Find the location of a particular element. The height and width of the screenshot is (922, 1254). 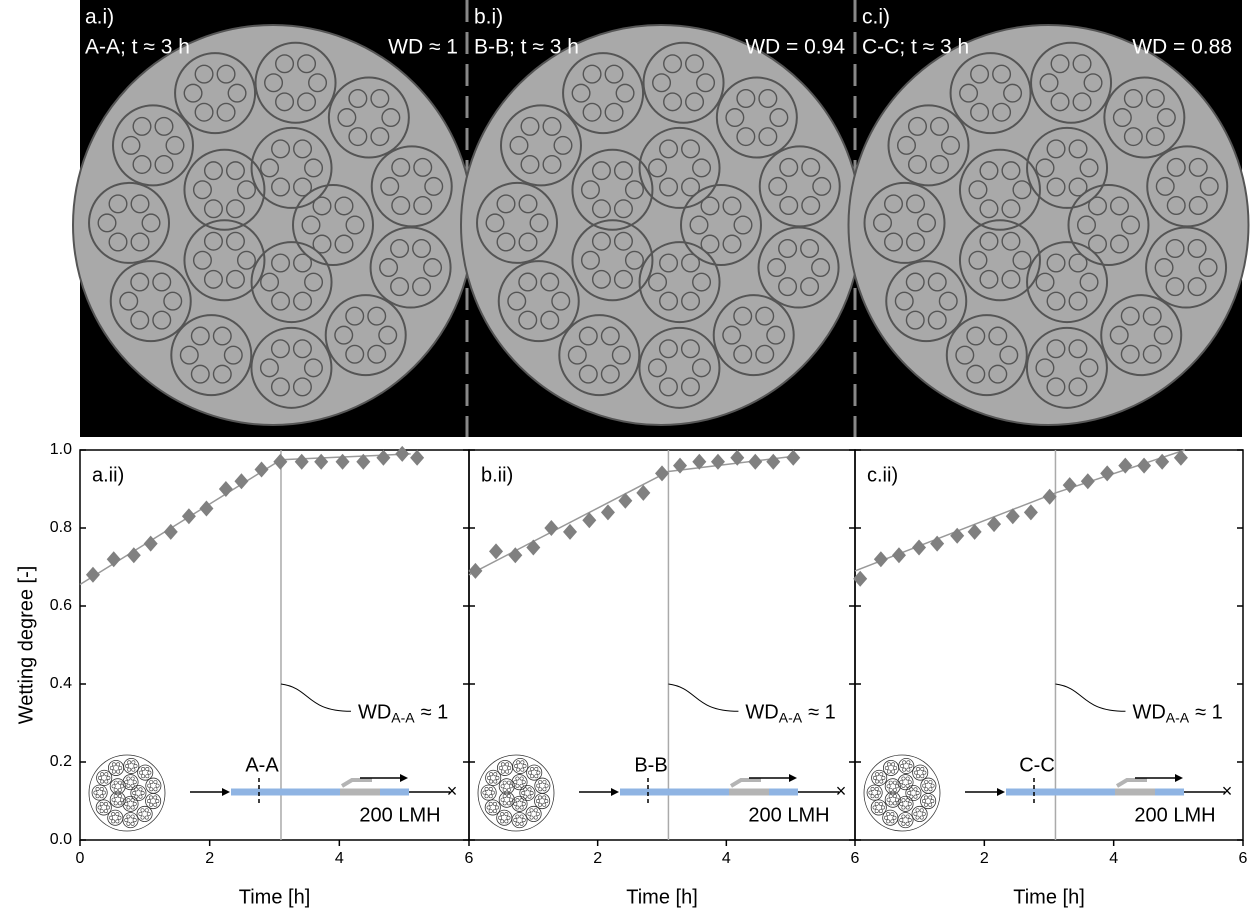

image-label: a.i) is located at coordinates (99, 17).